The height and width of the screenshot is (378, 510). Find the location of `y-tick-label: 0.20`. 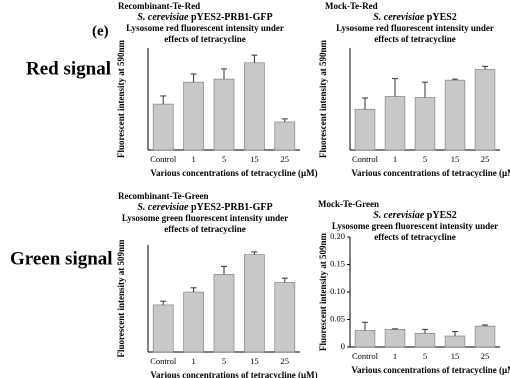

y-tick-label: 0.20 is located at coordinates (337, 236).